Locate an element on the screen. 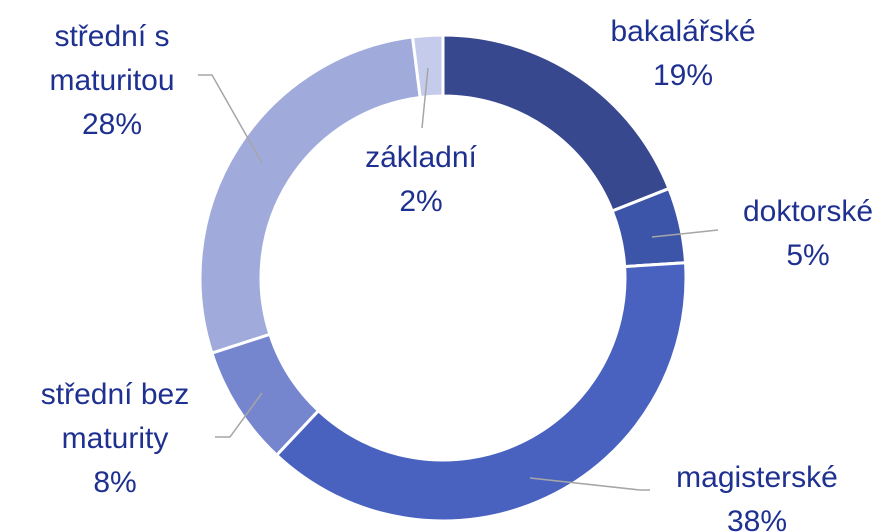 The image size is (892, 532). data-label: magisterské 38% is located at coordinates (757, 494).